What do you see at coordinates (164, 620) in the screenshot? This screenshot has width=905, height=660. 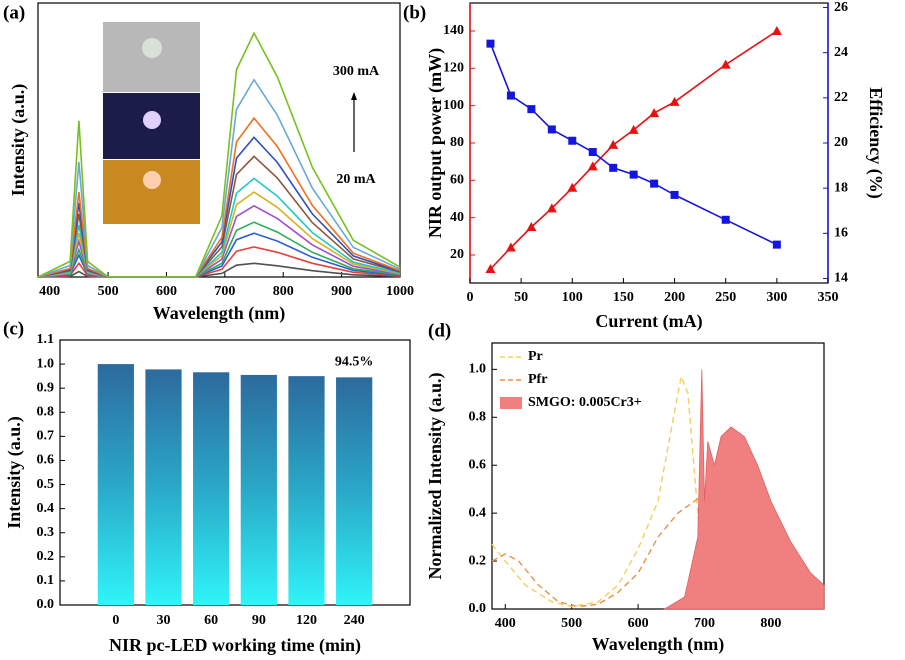 I see `x-tick-label: 30` at bounding box center [164, 620].